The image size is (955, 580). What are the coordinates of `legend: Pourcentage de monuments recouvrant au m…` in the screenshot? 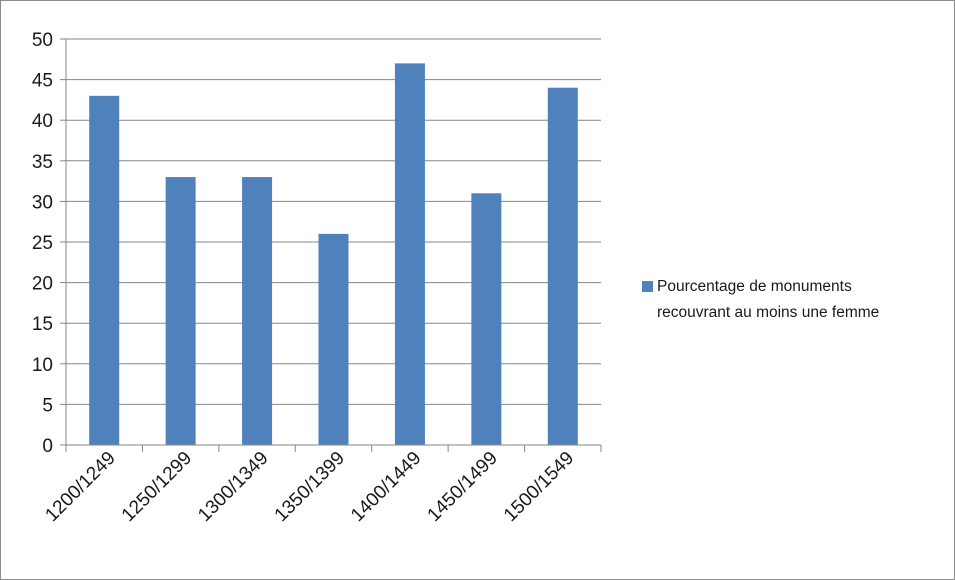 It's located at (760, 299).